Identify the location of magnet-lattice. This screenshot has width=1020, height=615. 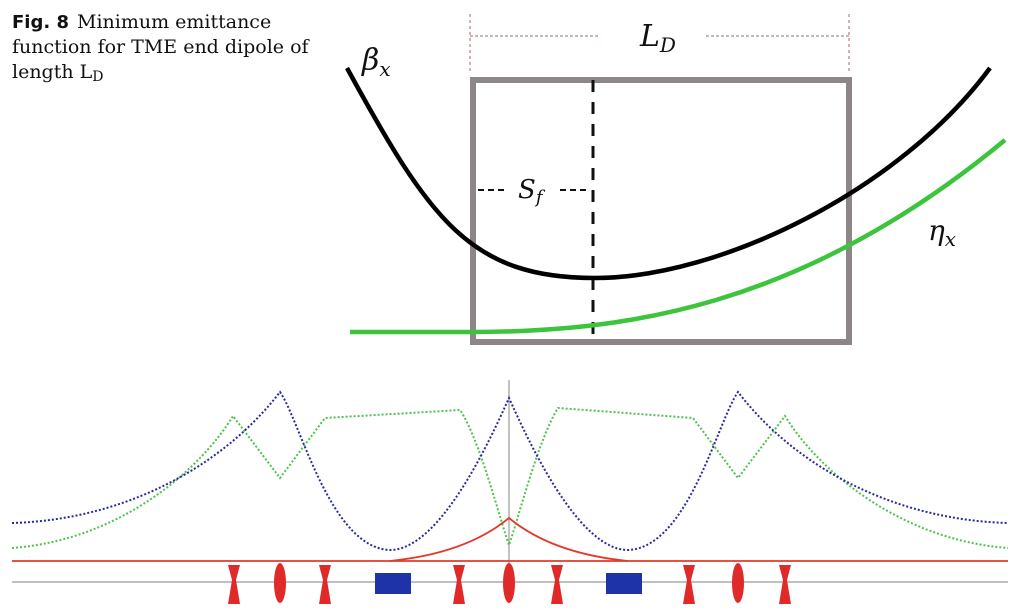
(509, 583).